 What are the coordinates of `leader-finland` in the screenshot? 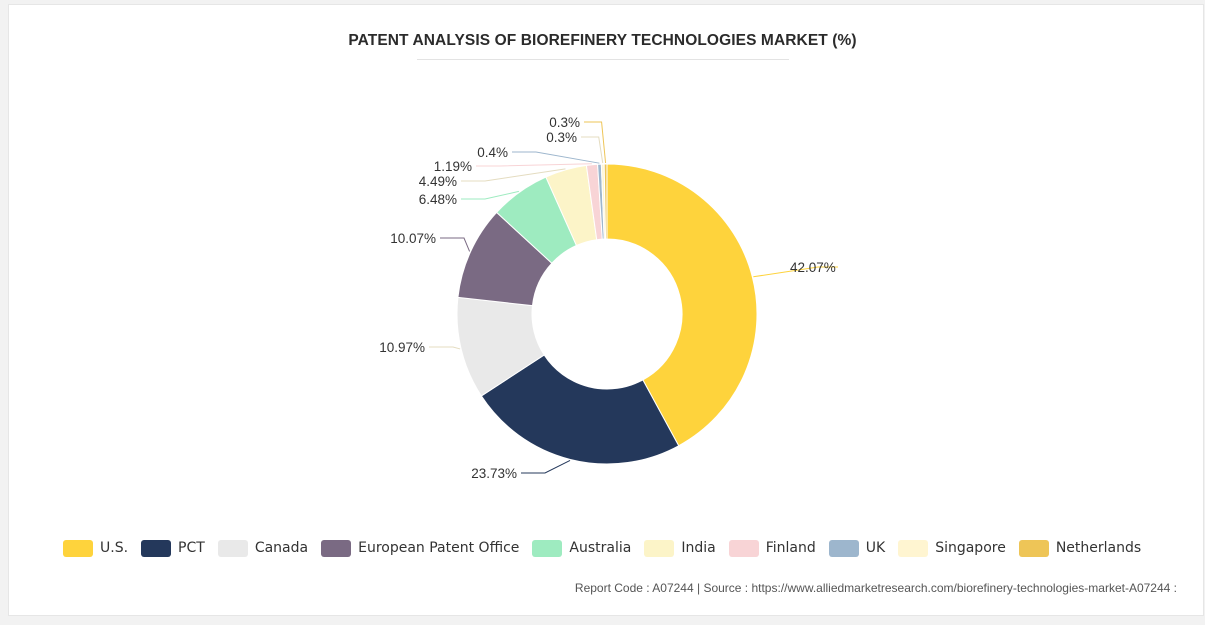 It's located at (534, 165).